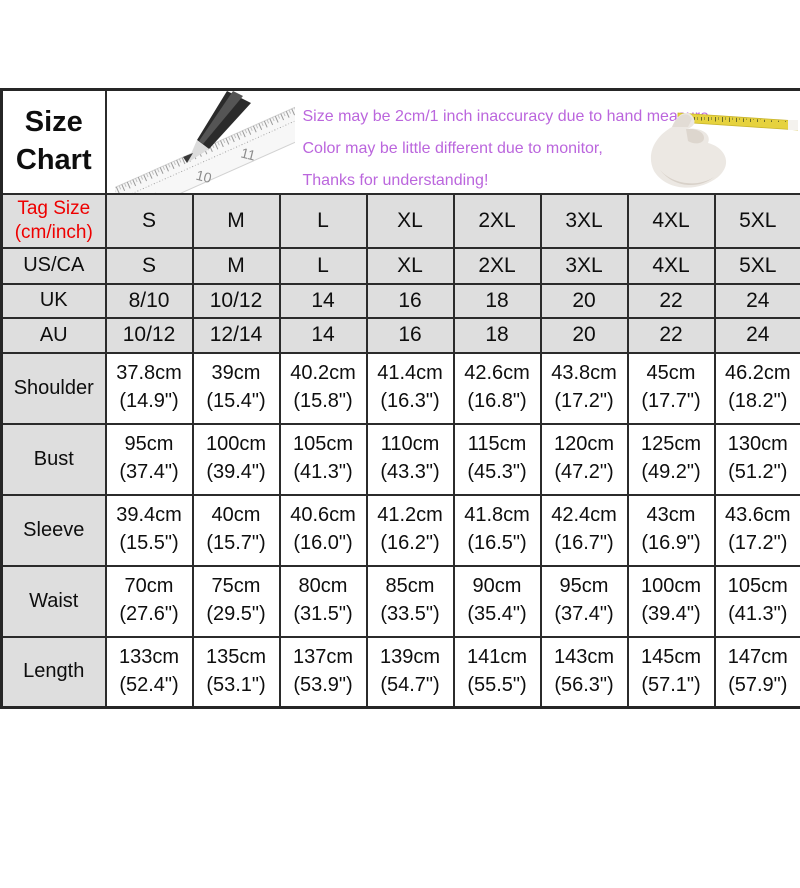 This screenshot has width=800, height=888. I want to click on measure-cell: 42.4cm(16.7"), so click(584, 530).